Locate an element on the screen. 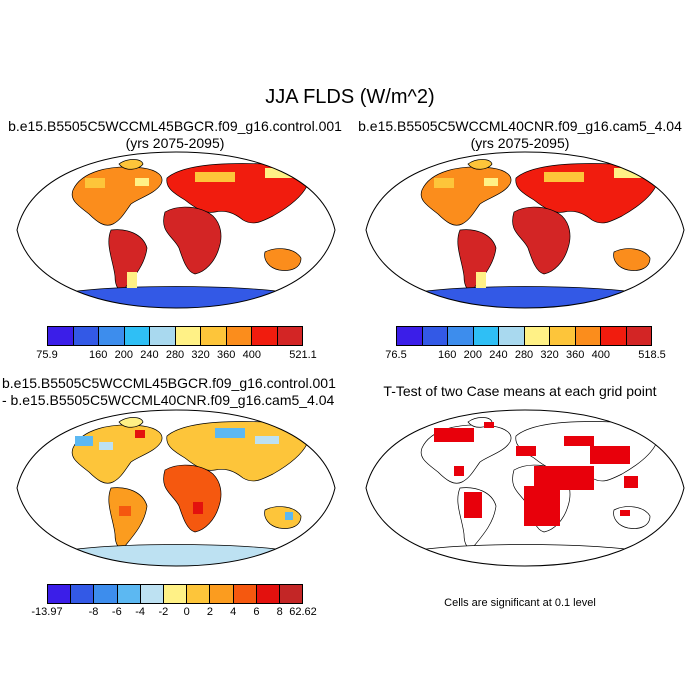  panel-4-map is located at coordinates (525, 488).